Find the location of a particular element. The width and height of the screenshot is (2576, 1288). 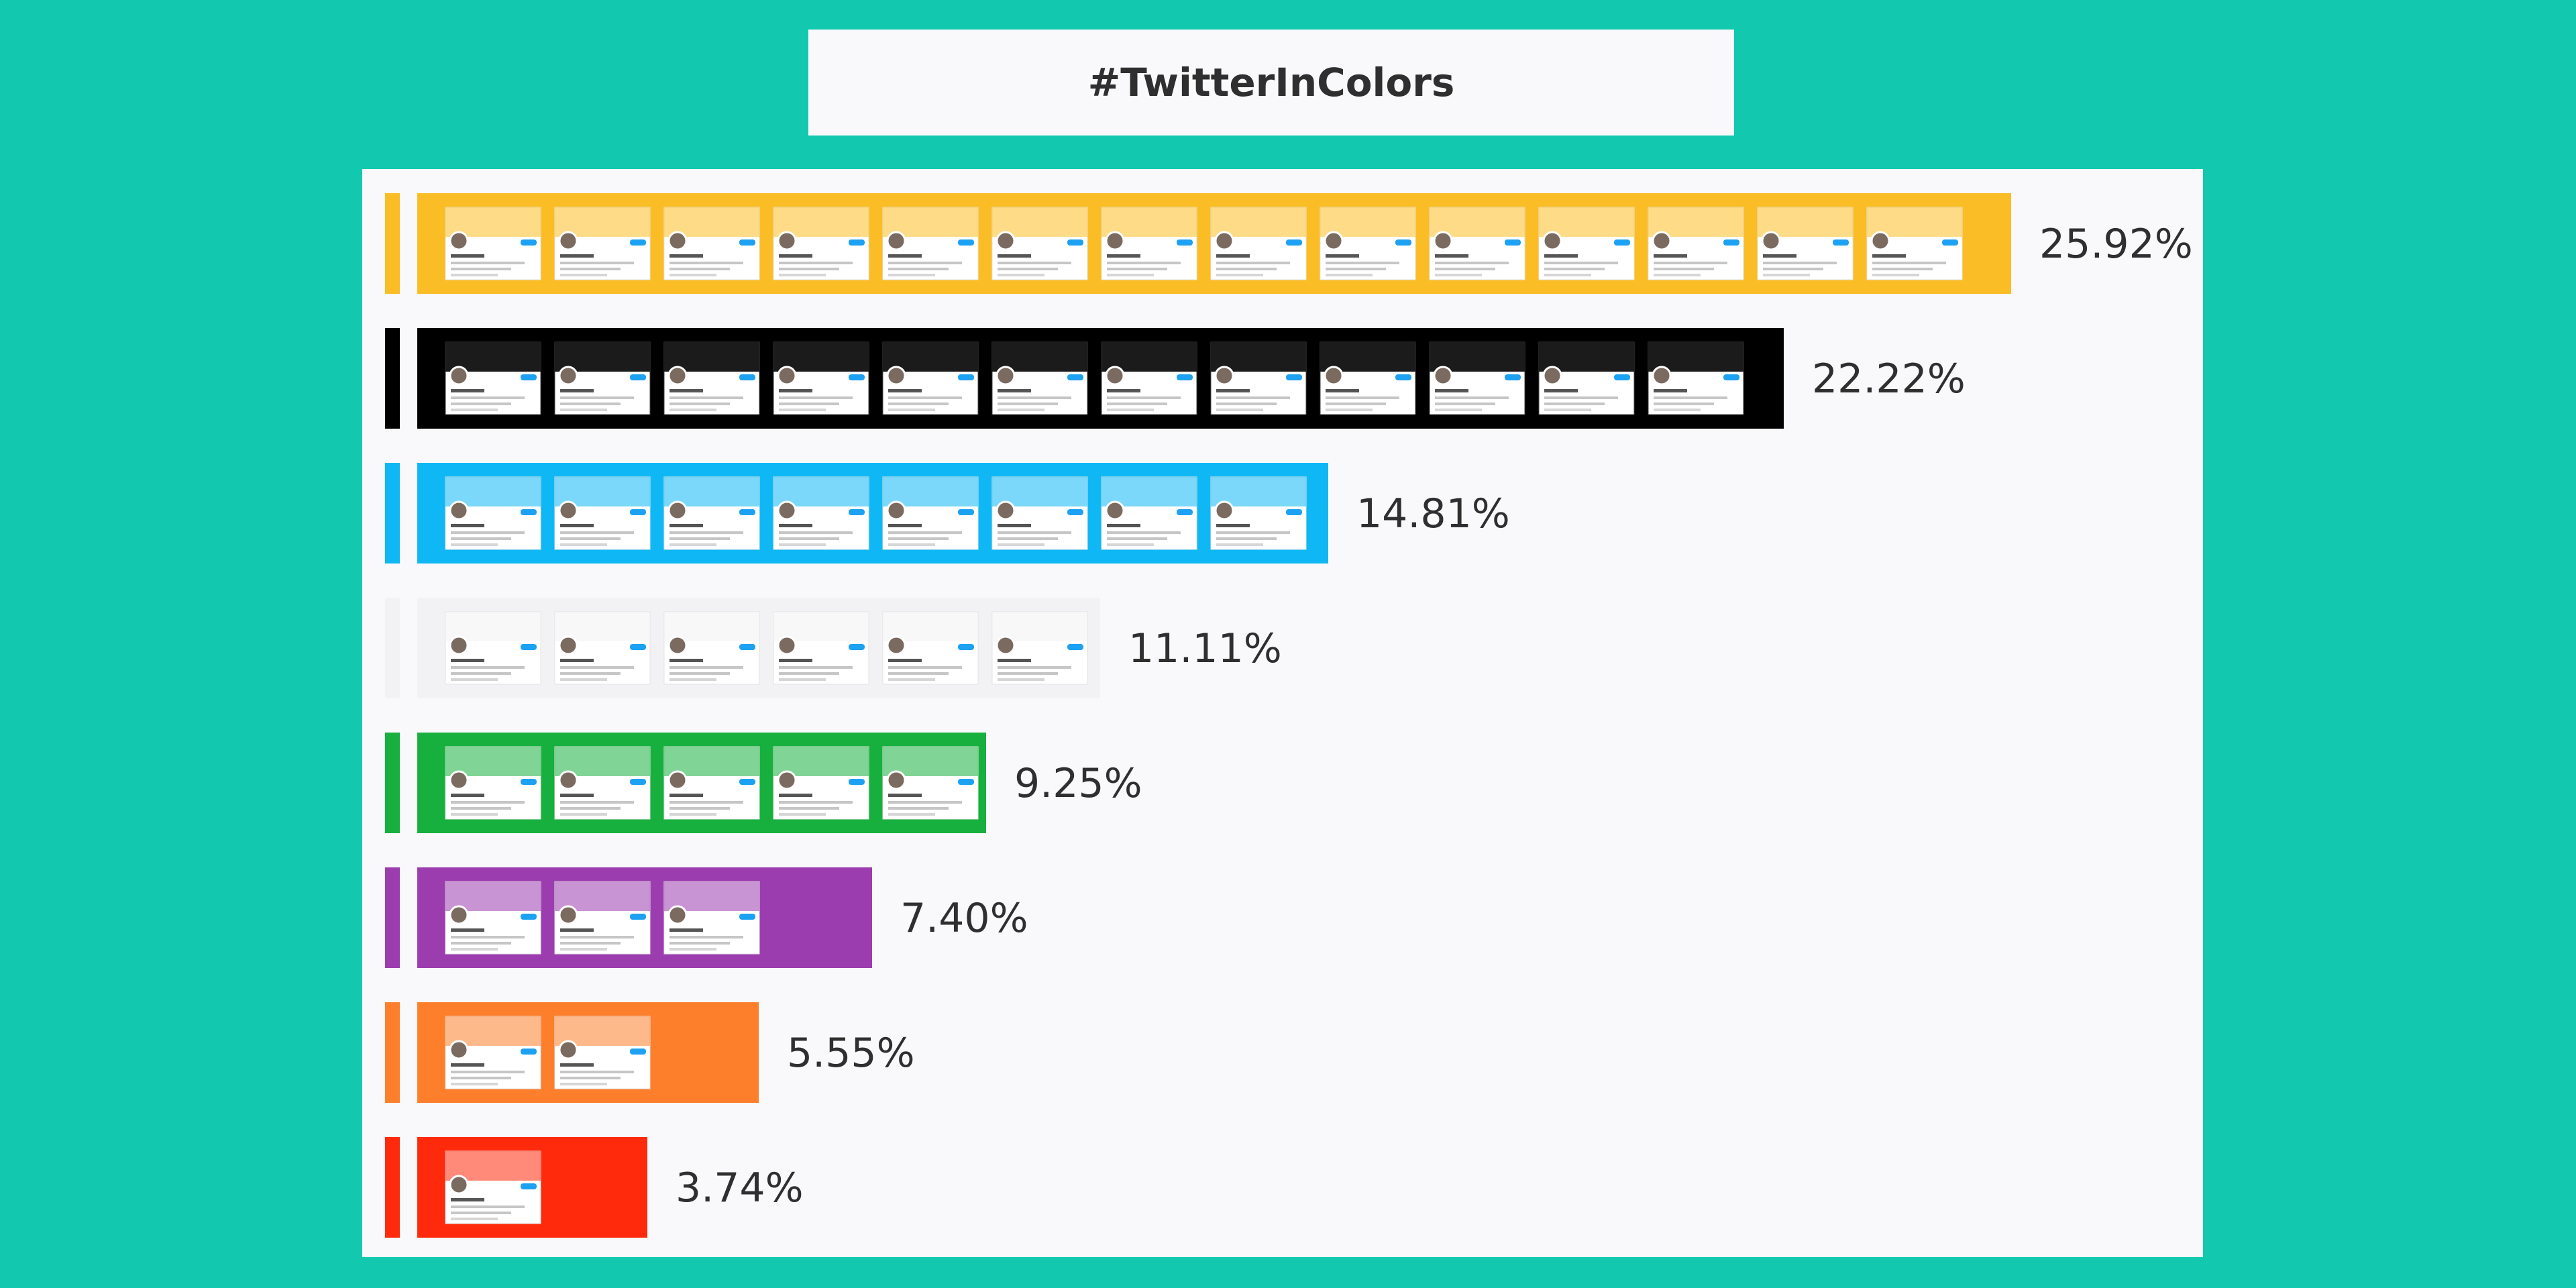

chart-title: #TwitterInColors is located at coordinates (1271, 82).